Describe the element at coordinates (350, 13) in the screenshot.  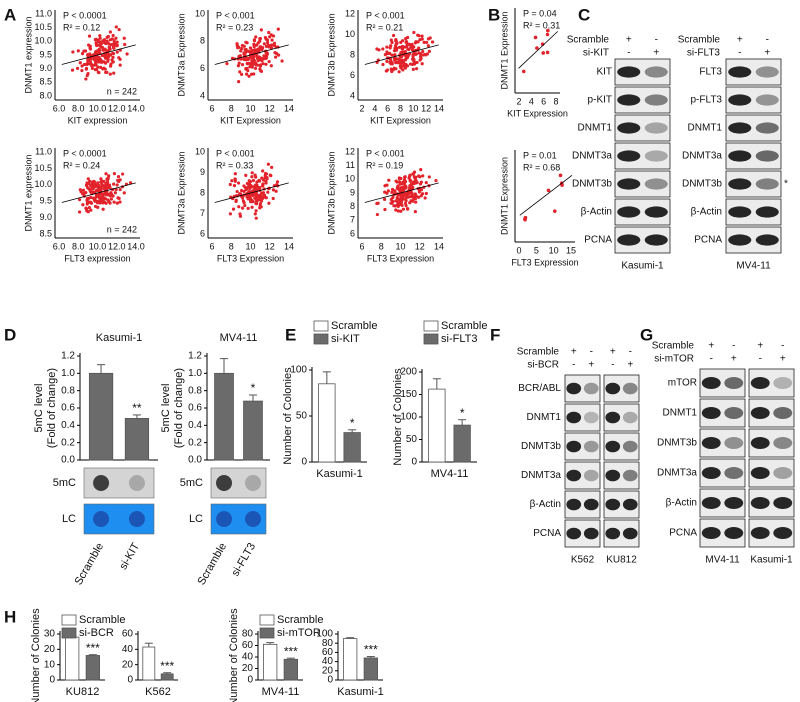
I see `y-tick-label: 12` at that location.